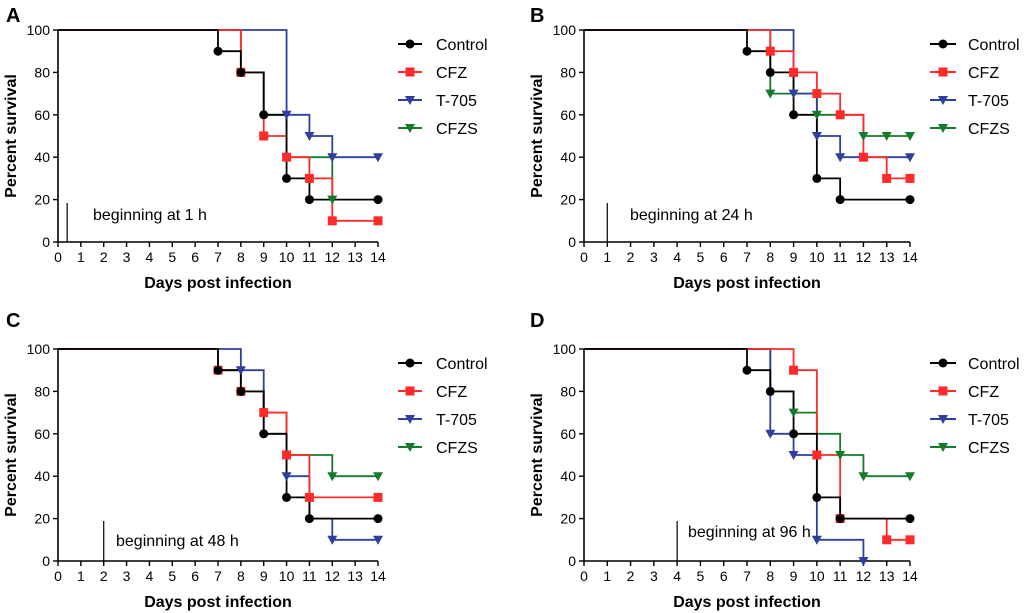  What do you see at coordinates (943, 72) in the screenshot?
I see `legend-marker-cfz` at bounding box center [943, 72].